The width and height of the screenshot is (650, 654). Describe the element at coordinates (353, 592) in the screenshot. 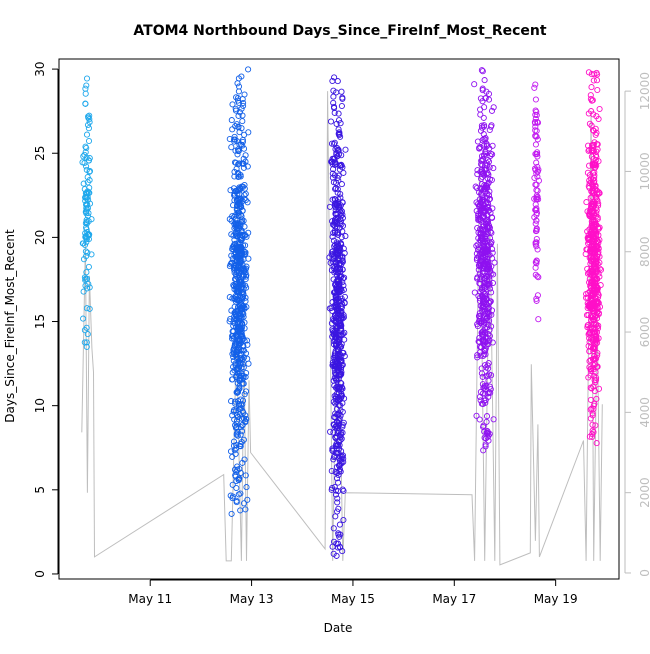

I see `x-axis: May 11 May 13 May 15 May 17 May 19` at that location.